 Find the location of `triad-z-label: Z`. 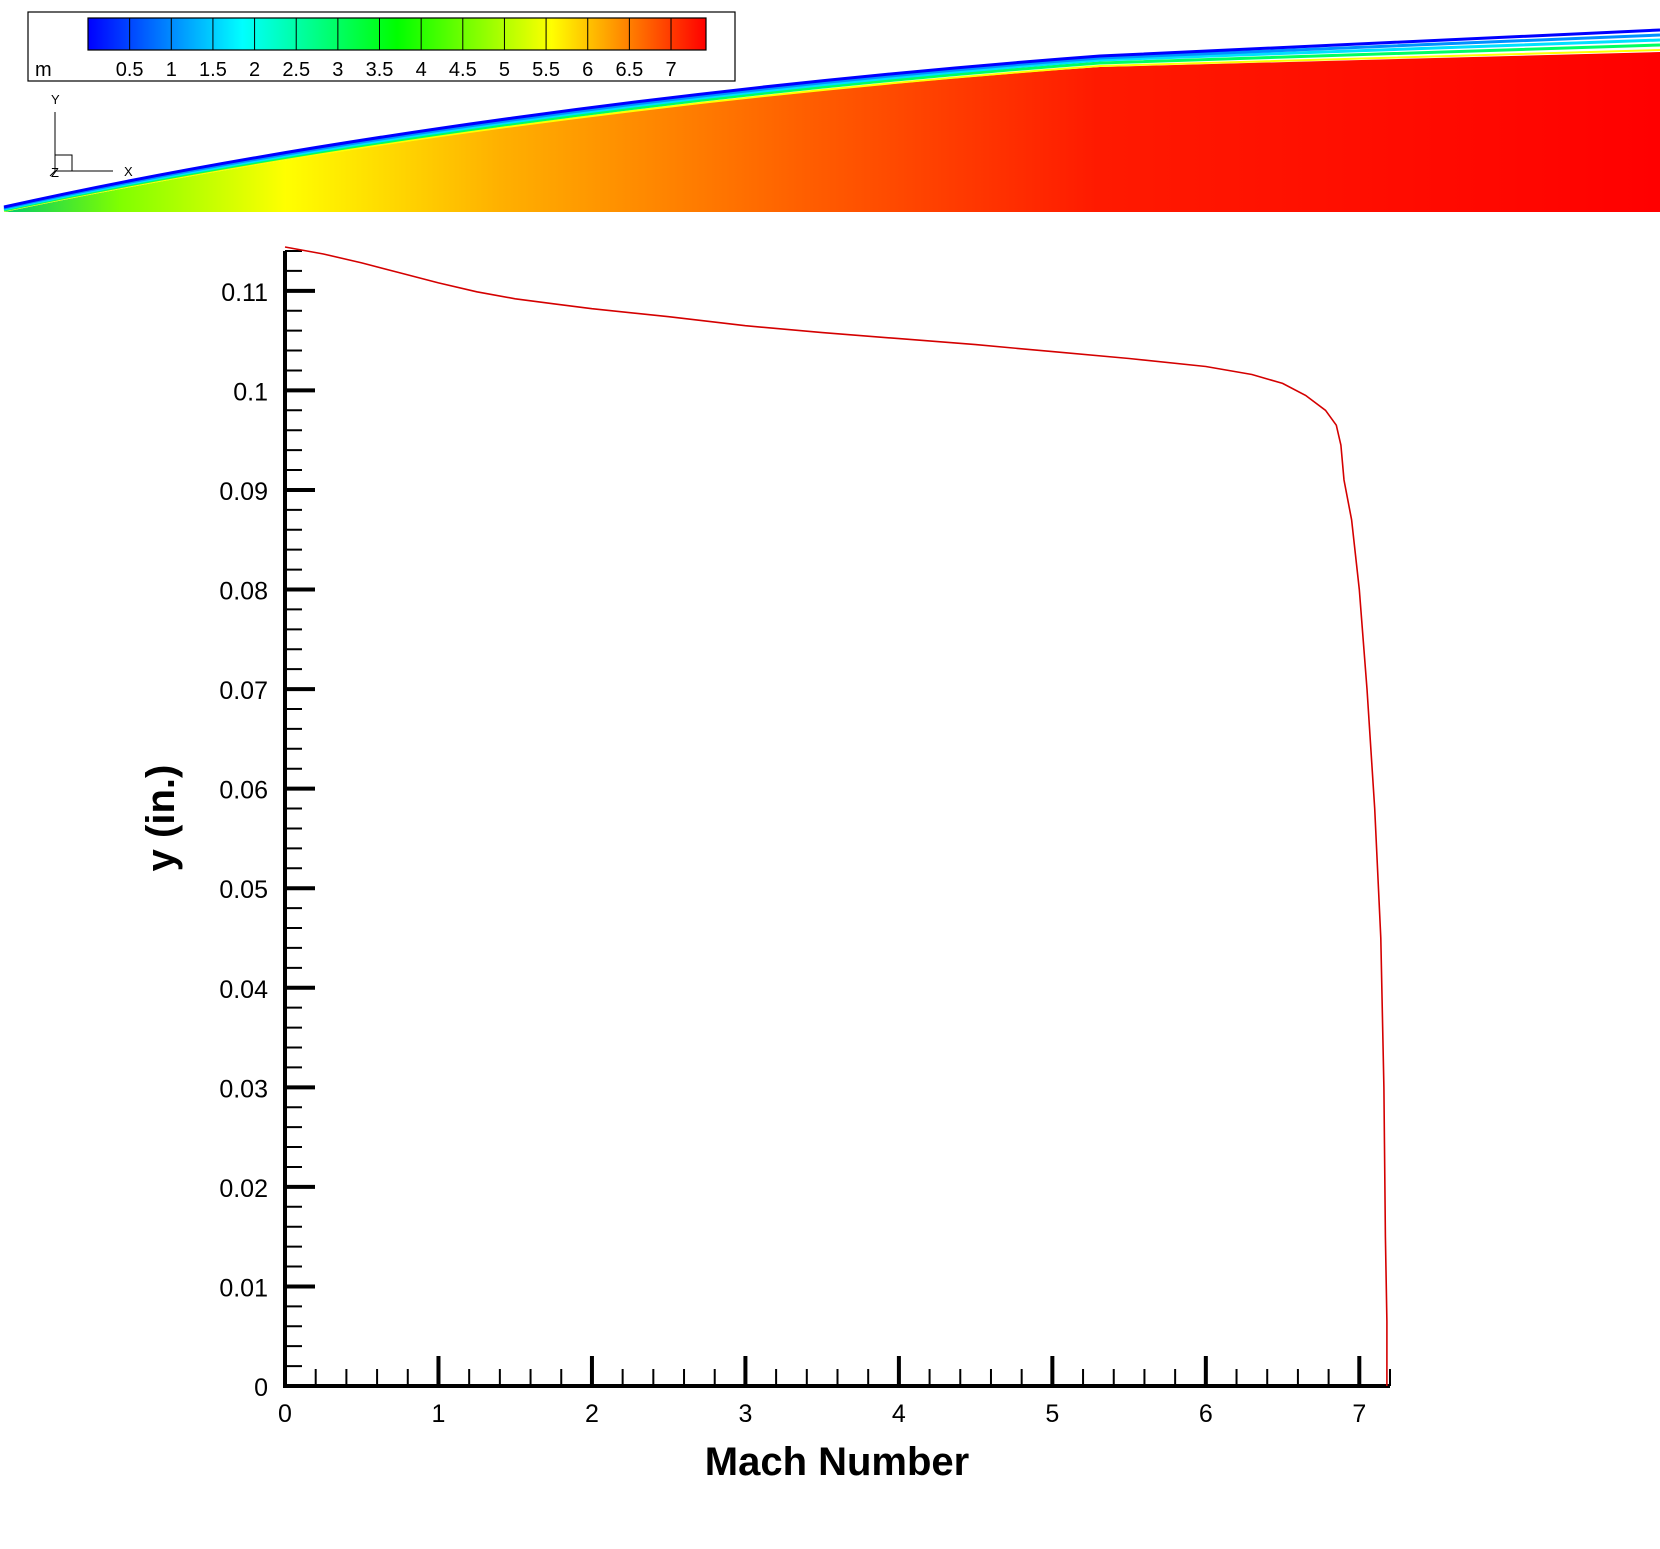

triad-z-label: Z is located at coordinates (55, 172).